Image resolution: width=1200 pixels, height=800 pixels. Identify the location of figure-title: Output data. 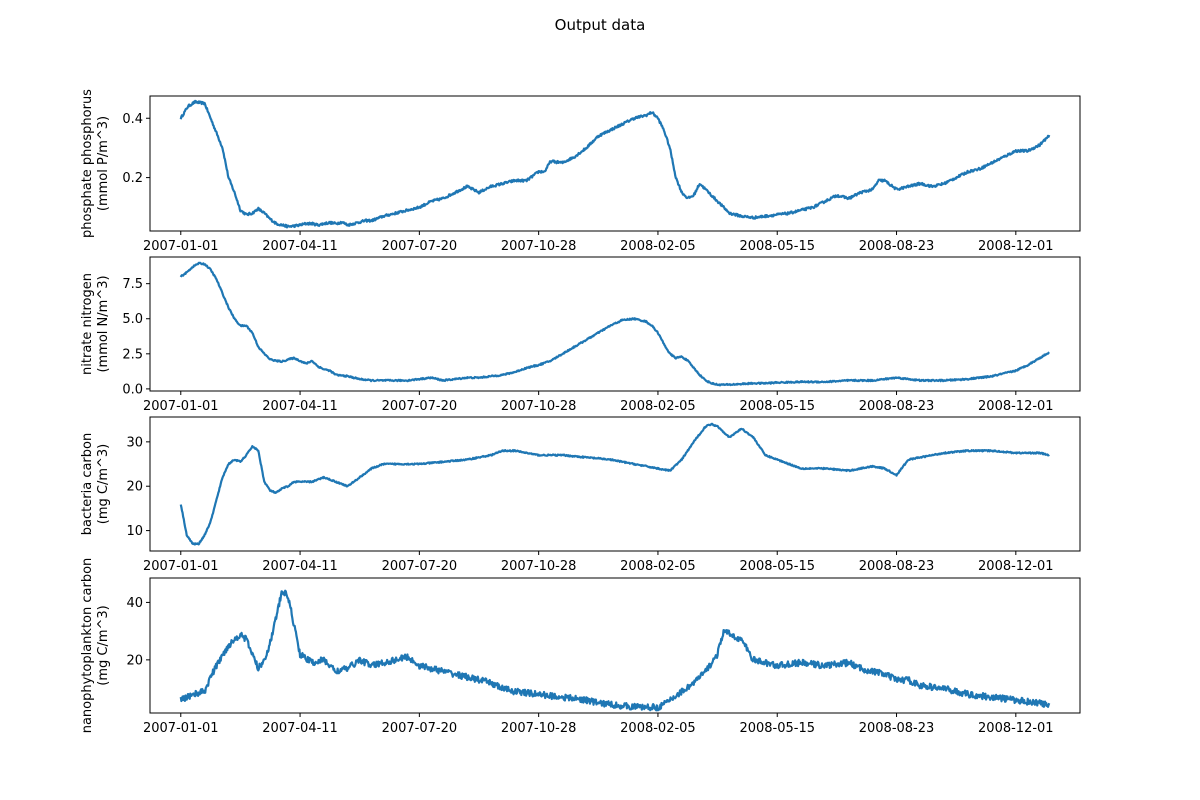
(600, 25).